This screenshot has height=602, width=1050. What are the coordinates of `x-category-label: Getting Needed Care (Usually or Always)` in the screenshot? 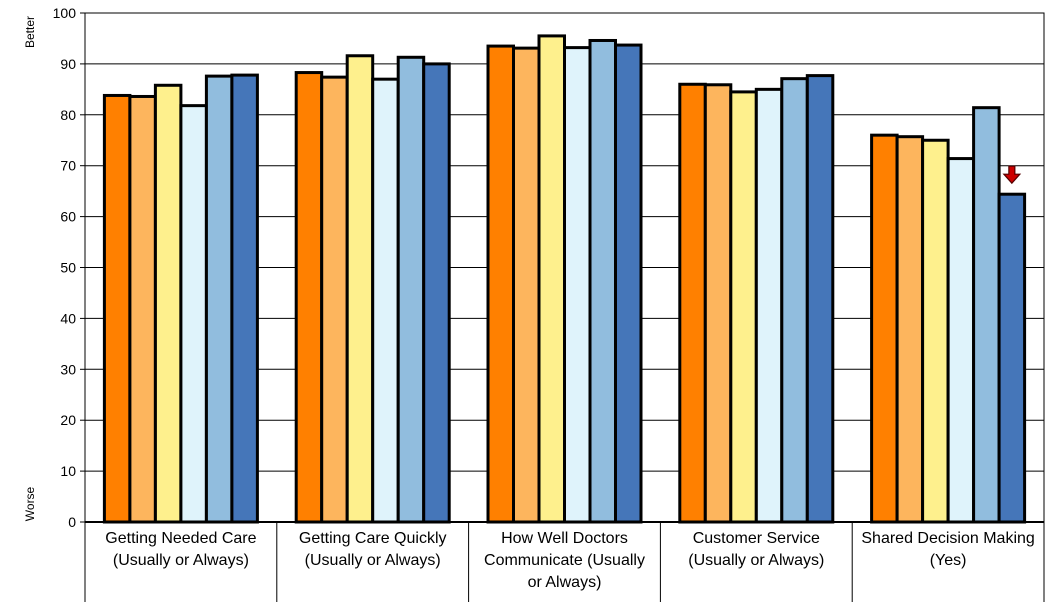 It's located at (181, 549).